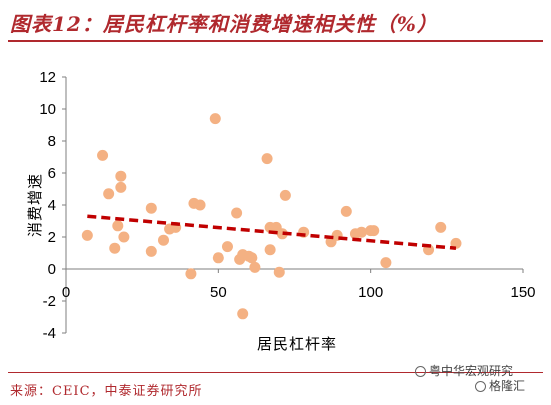 The width and height of the screenshot is (551, 405). I want to click on footer-divider, so click(275, 372).